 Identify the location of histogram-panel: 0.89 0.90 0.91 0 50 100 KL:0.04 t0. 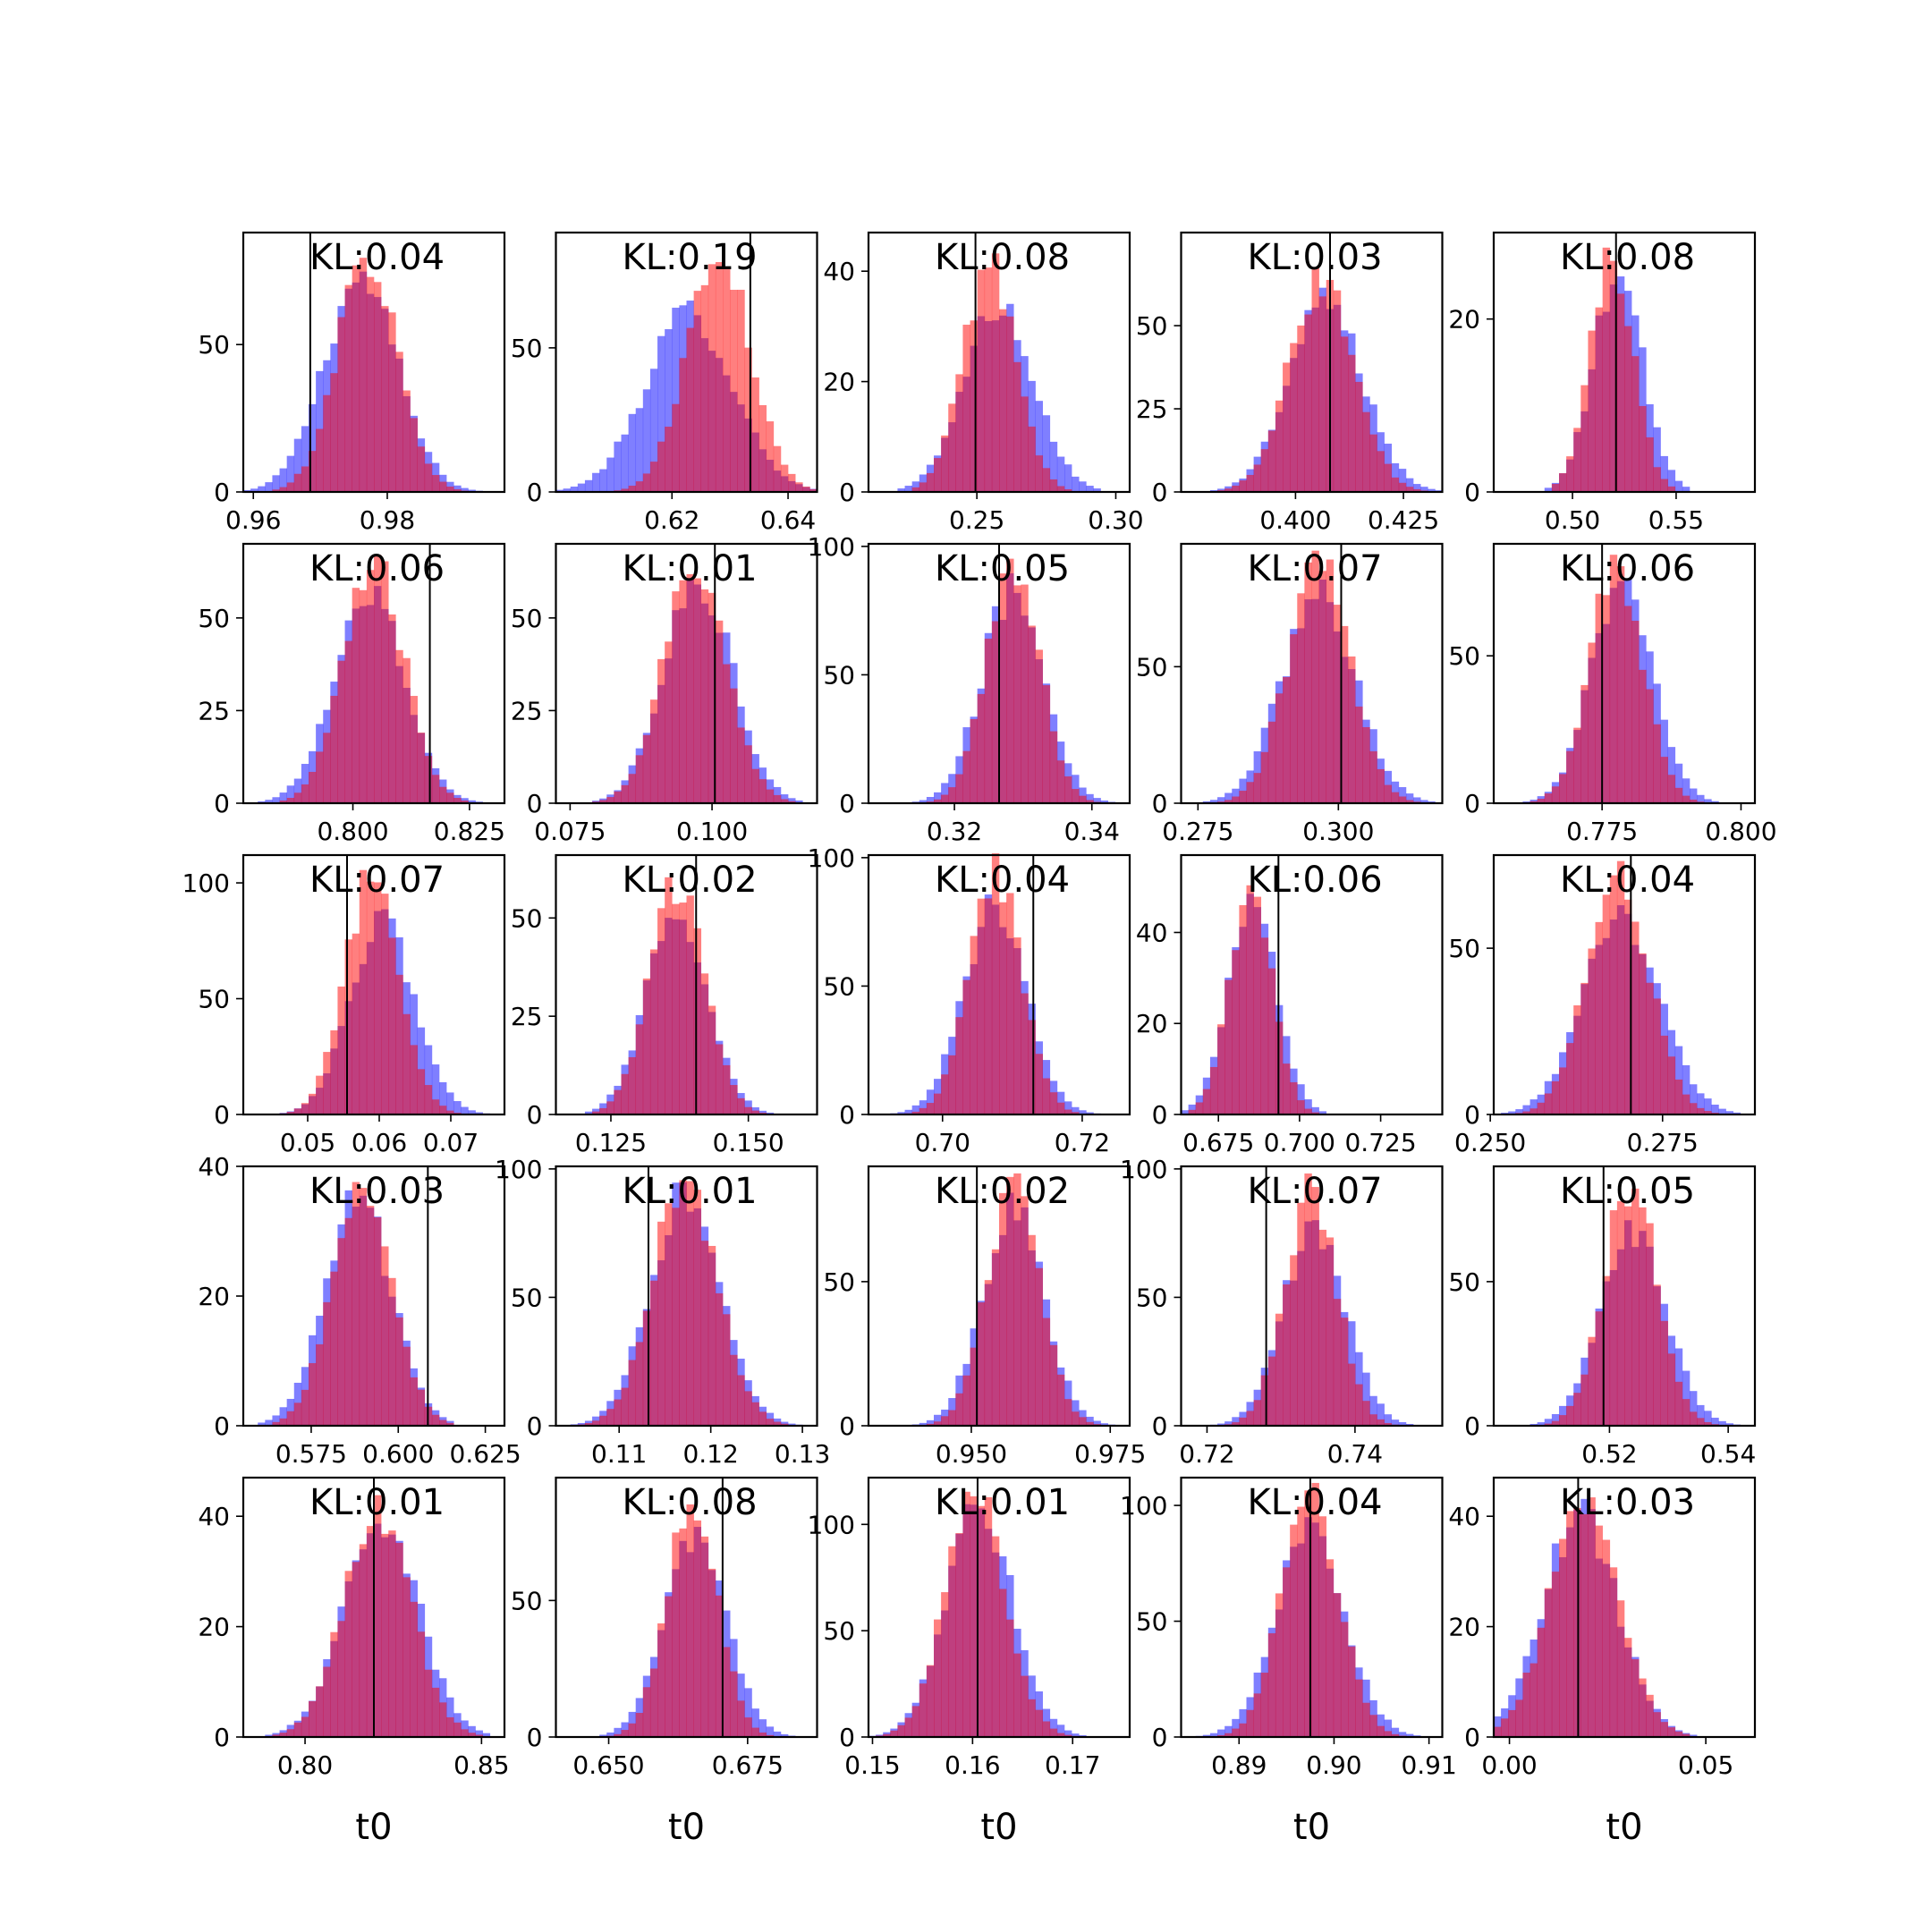
(1288, 1662).